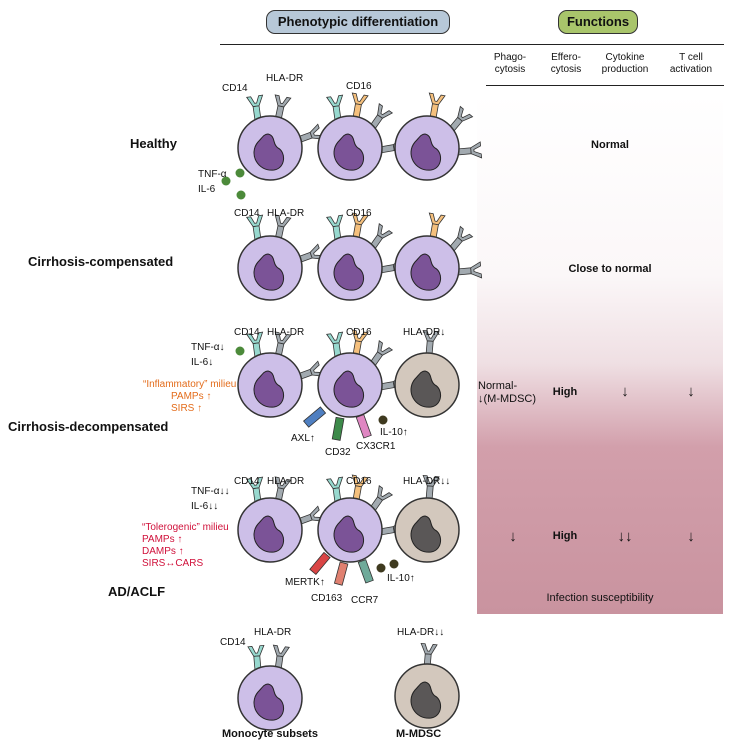 This screenshot has width=733, height=748. I want to click on aclf-cd163-bar, so click(341, 573).